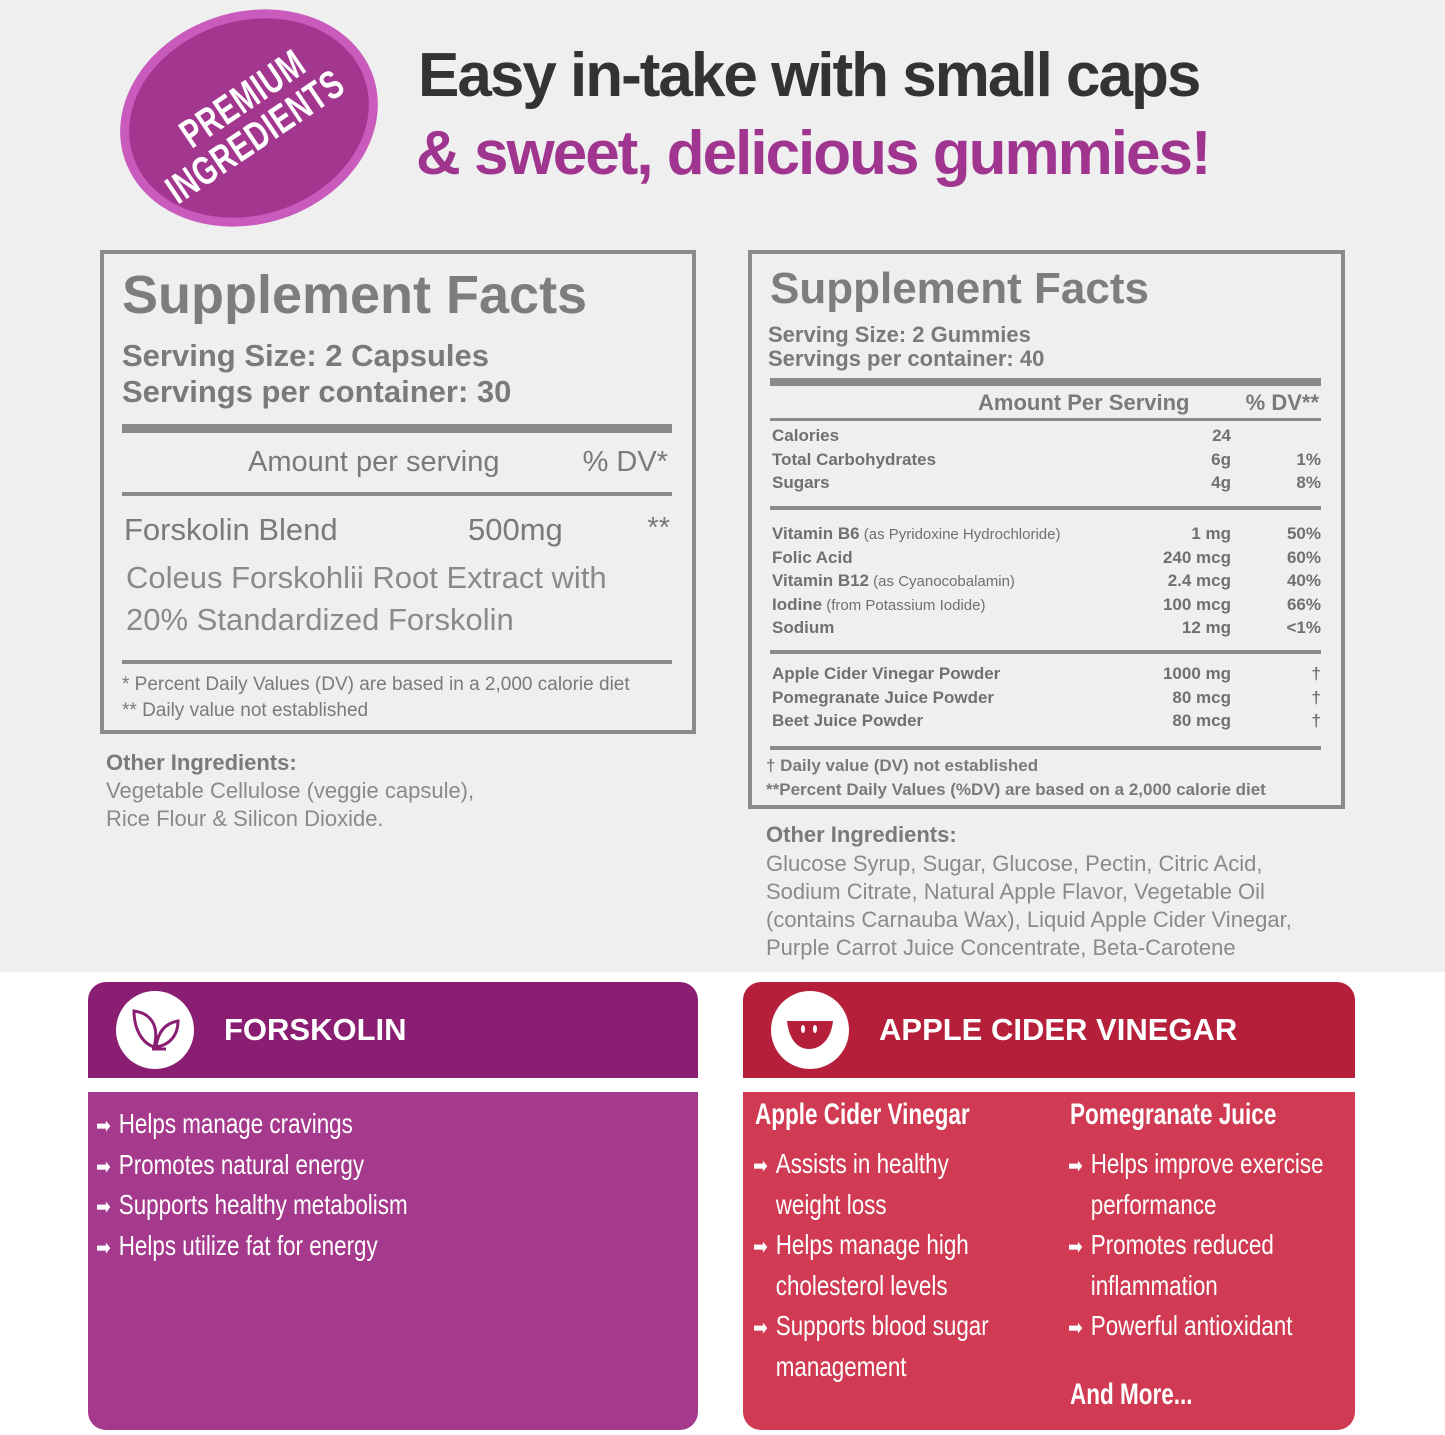  What do you see at coordinates (1303, 533) in the screenshot?
I see `nutrient-dv: 50%` at bounding box center [1303, 533].